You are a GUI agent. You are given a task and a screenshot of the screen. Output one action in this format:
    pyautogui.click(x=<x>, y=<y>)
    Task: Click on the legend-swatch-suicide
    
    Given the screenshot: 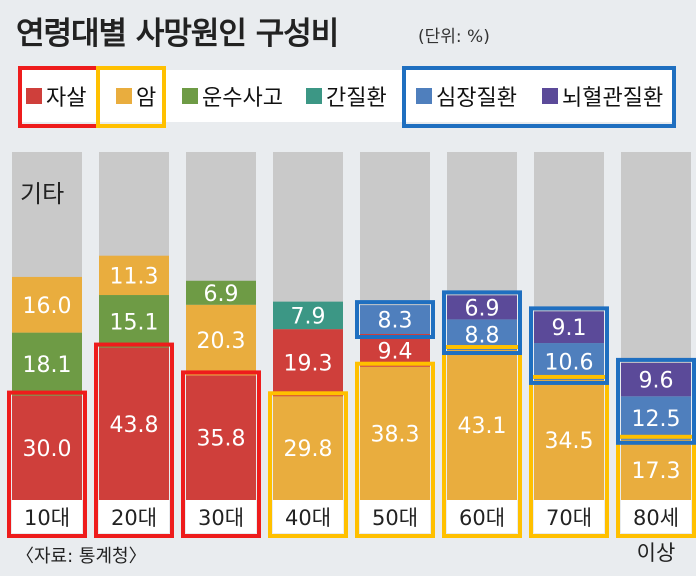 What is the action you would take?
    pyautogui.click(x=34, y=96)
    